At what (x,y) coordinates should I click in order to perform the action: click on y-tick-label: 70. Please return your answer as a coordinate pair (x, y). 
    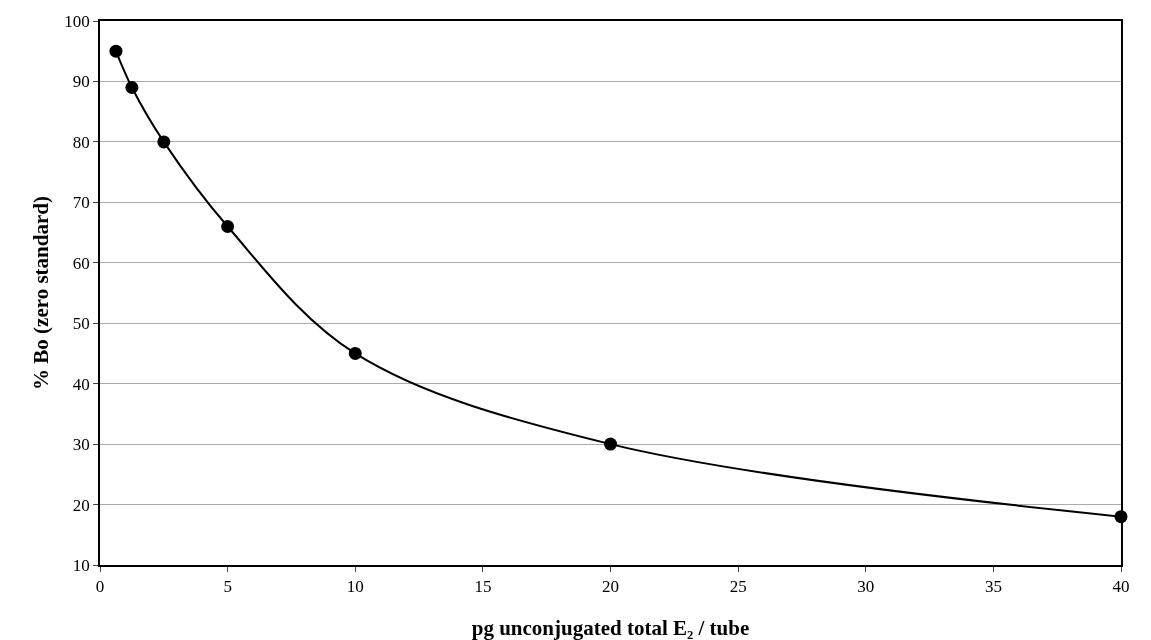
    Looking at the image, I should click on (81, 203).